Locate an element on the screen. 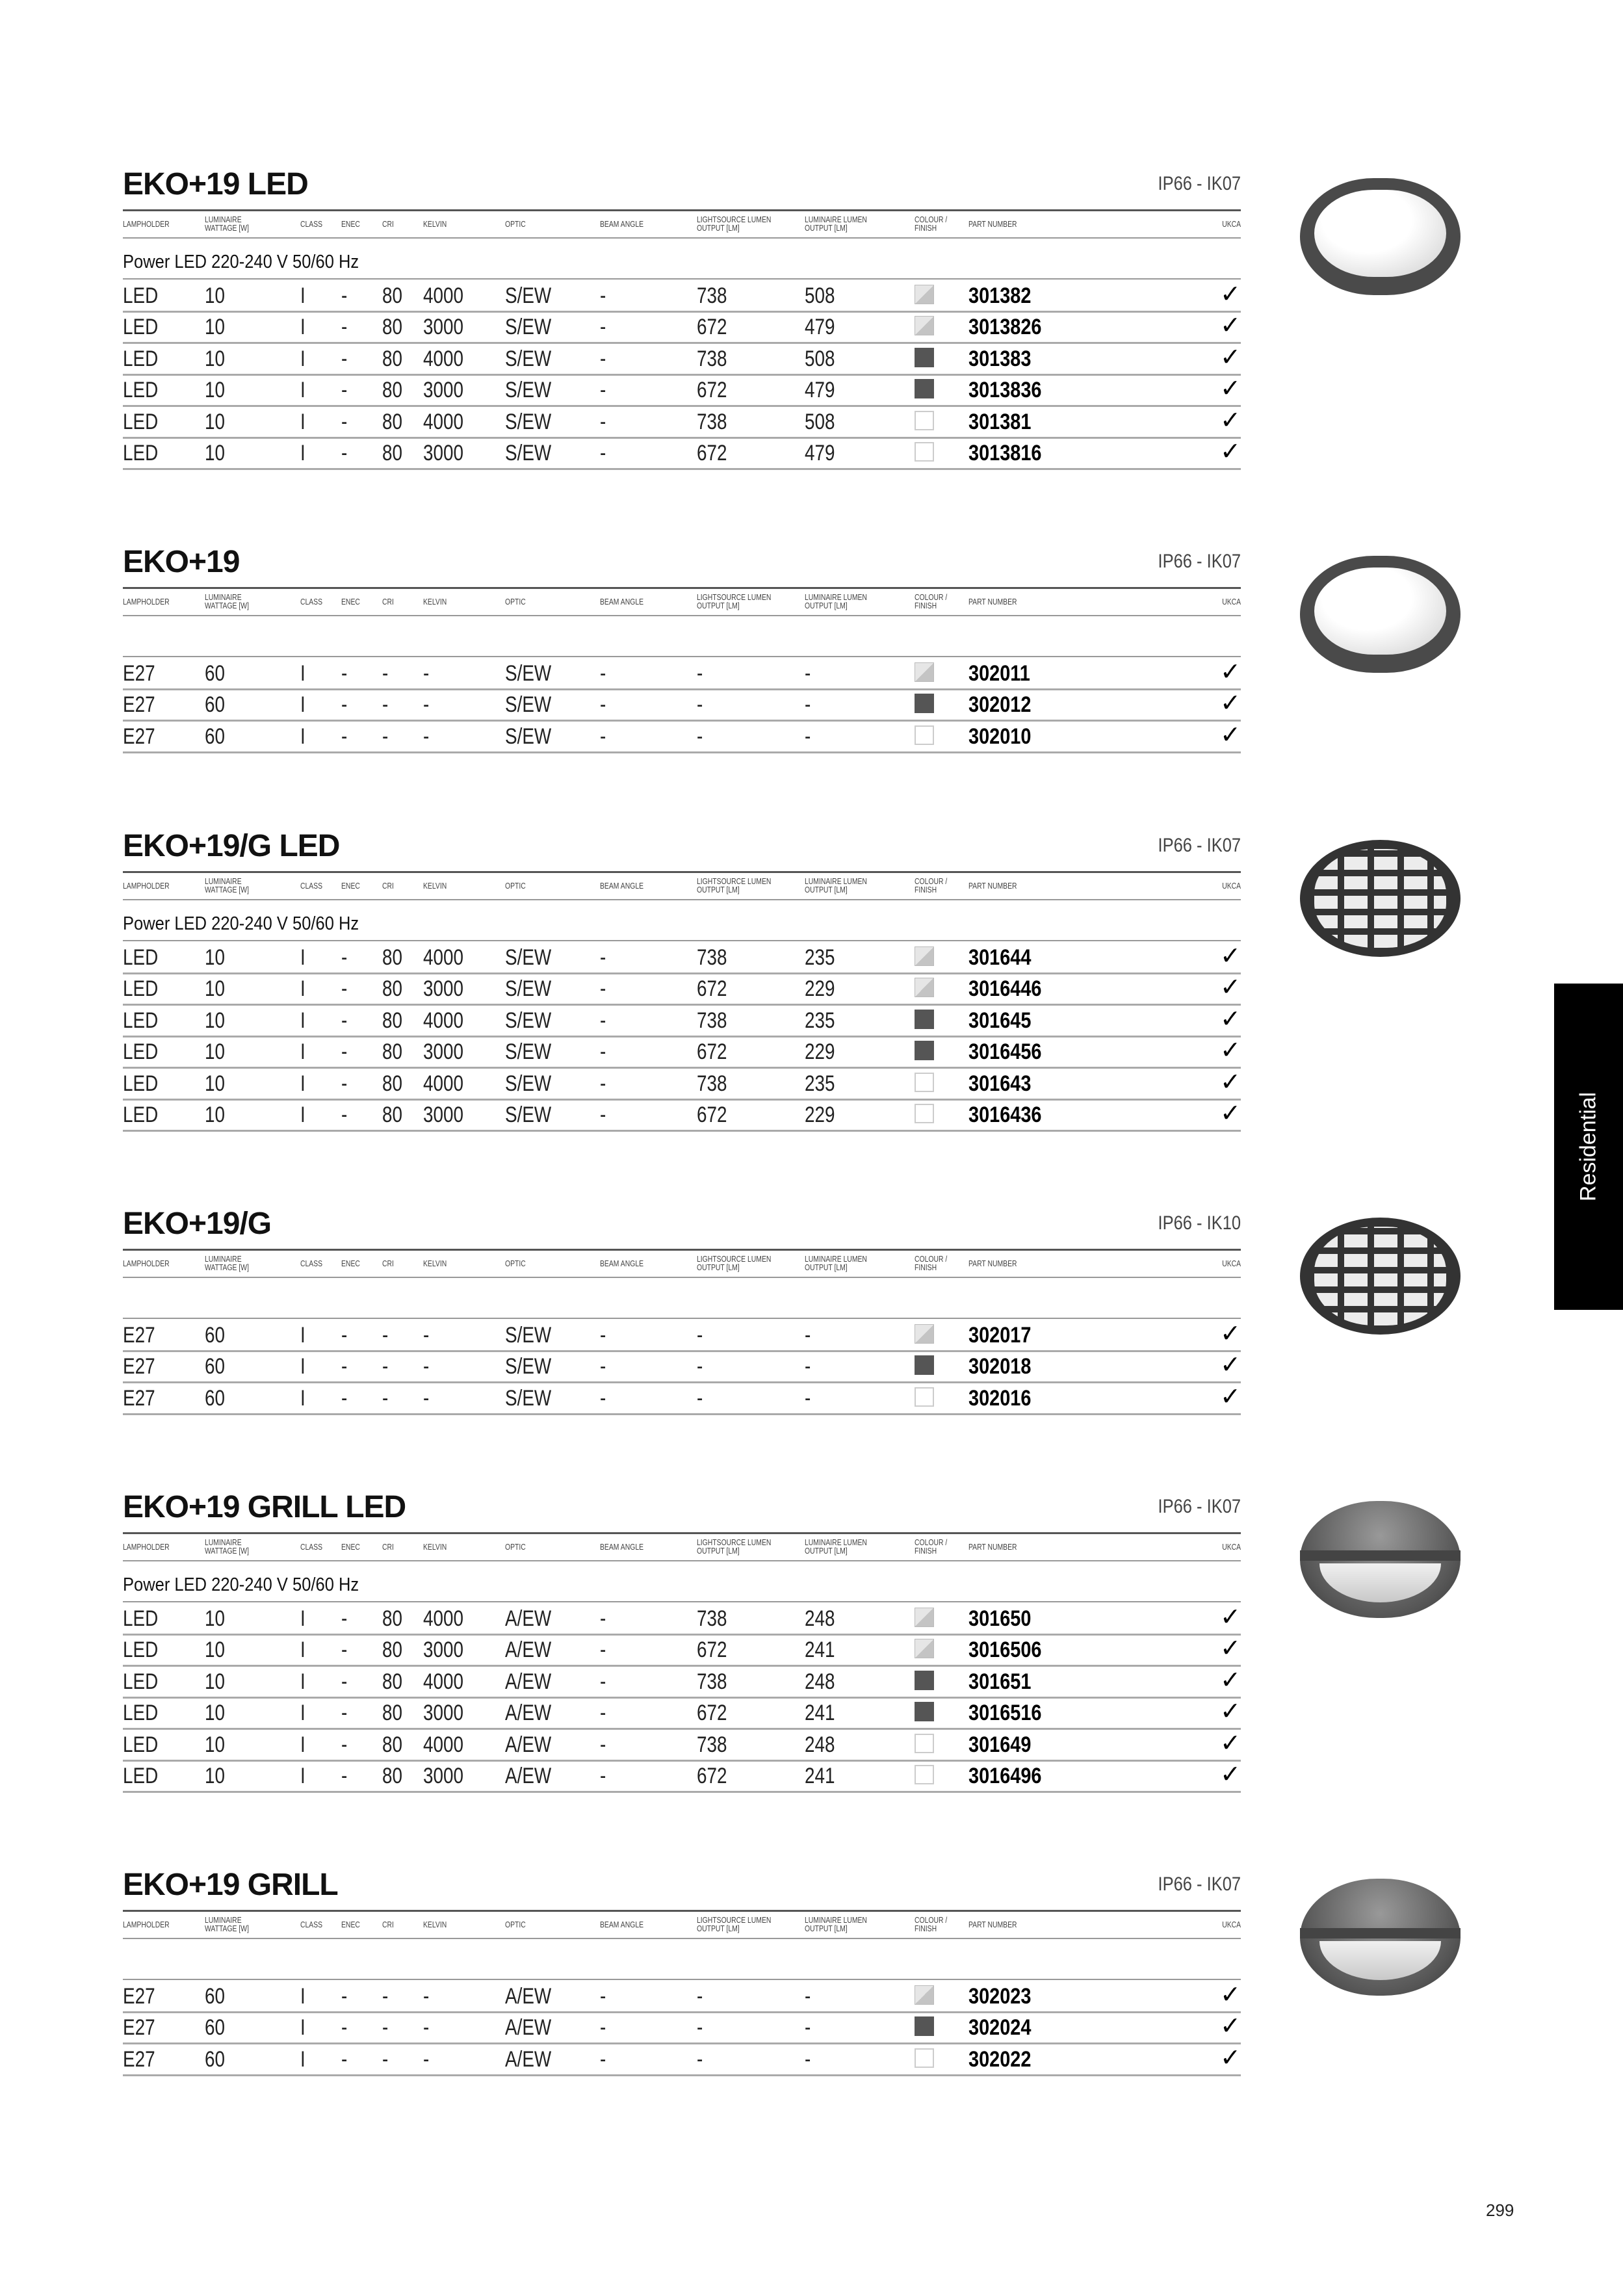 This screenshot has height=2296, width=1623. colour-swatch-white is located at coordinates (925, 1113).